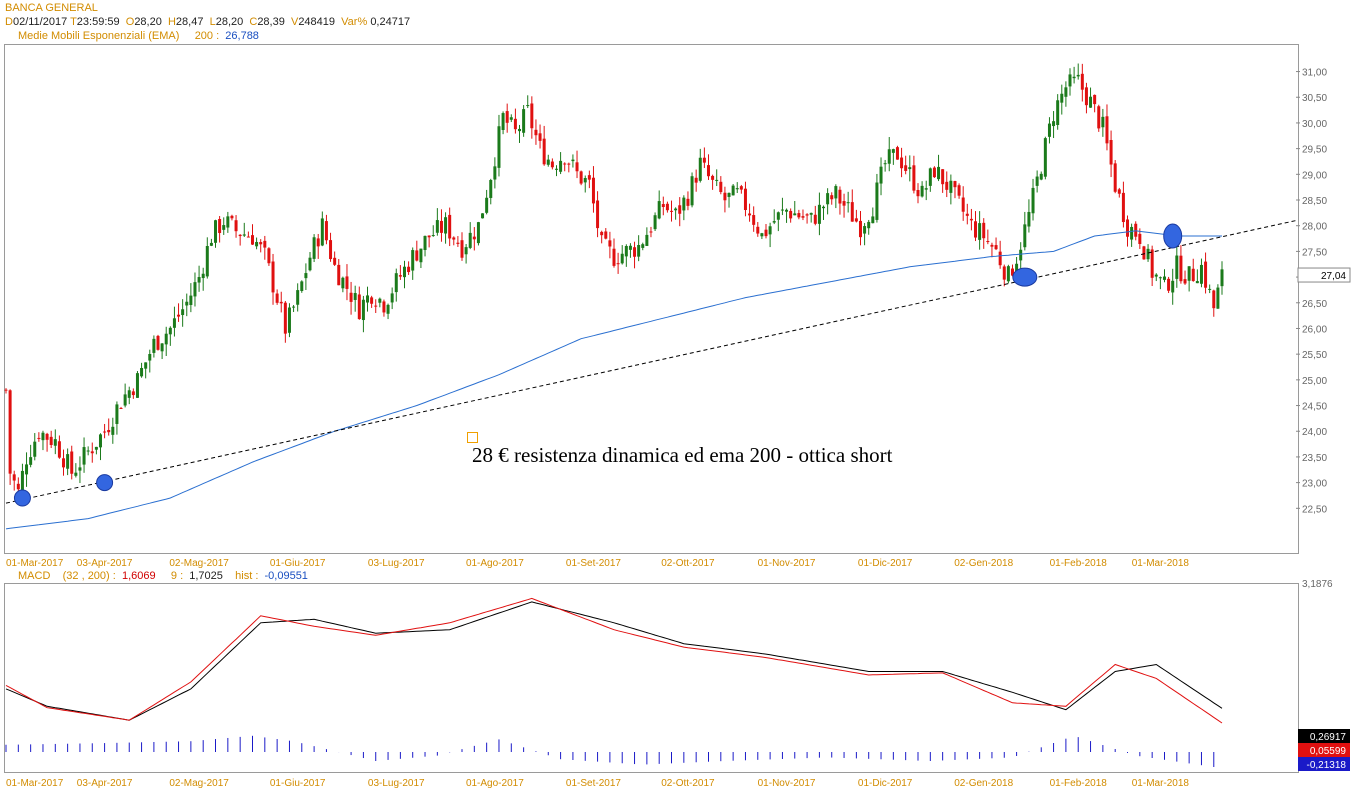  What do you see at coordinates (73, 22) in the screenshot?
I see `time-label: T` at bounding box center [73, 22].